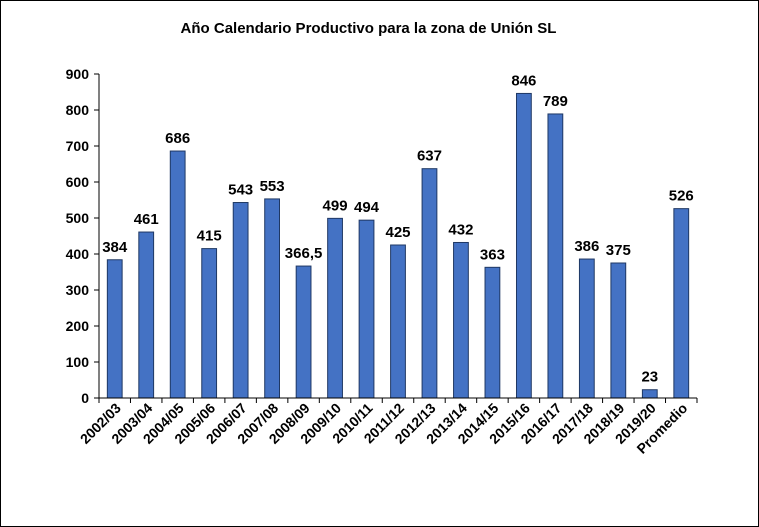 Image resolution: width=759 pixels, height=527 pixels. I want to click on data-label: 415, so click(209, 236).